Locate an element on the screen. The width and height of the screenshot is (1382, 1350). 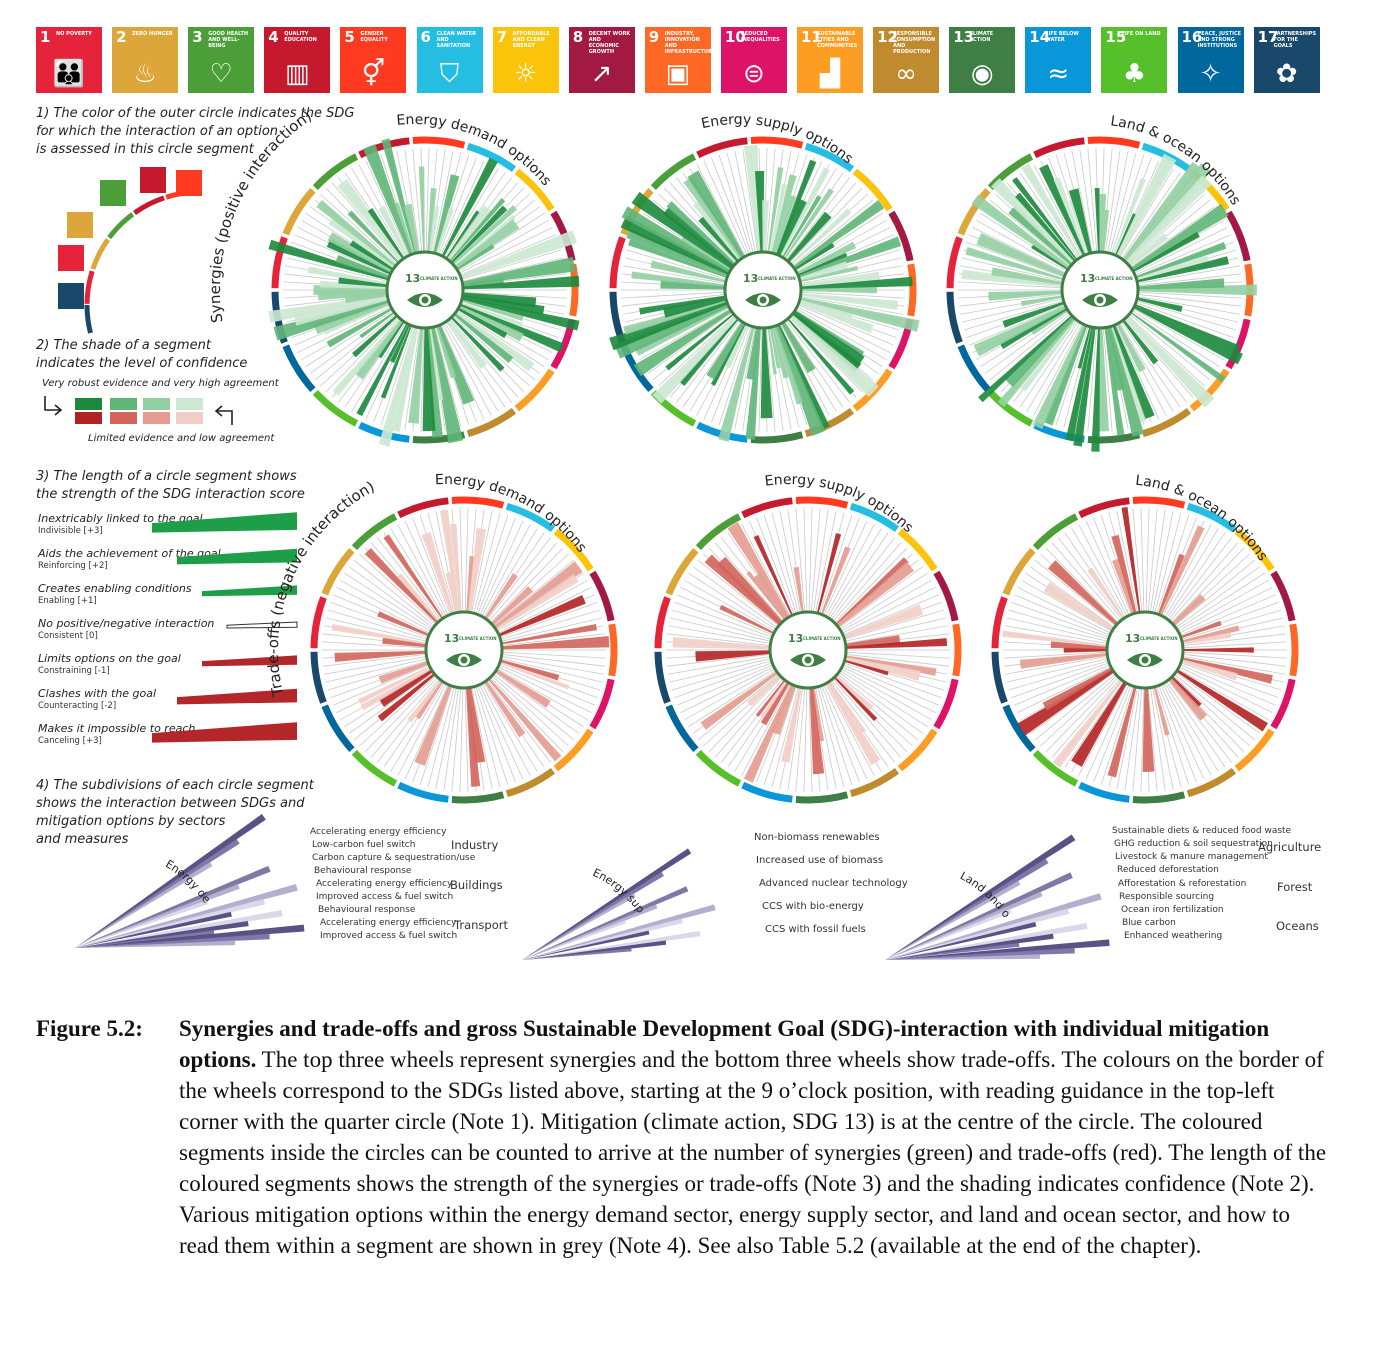
sdg-label: Life on land is located at coordinates (1141, 34).